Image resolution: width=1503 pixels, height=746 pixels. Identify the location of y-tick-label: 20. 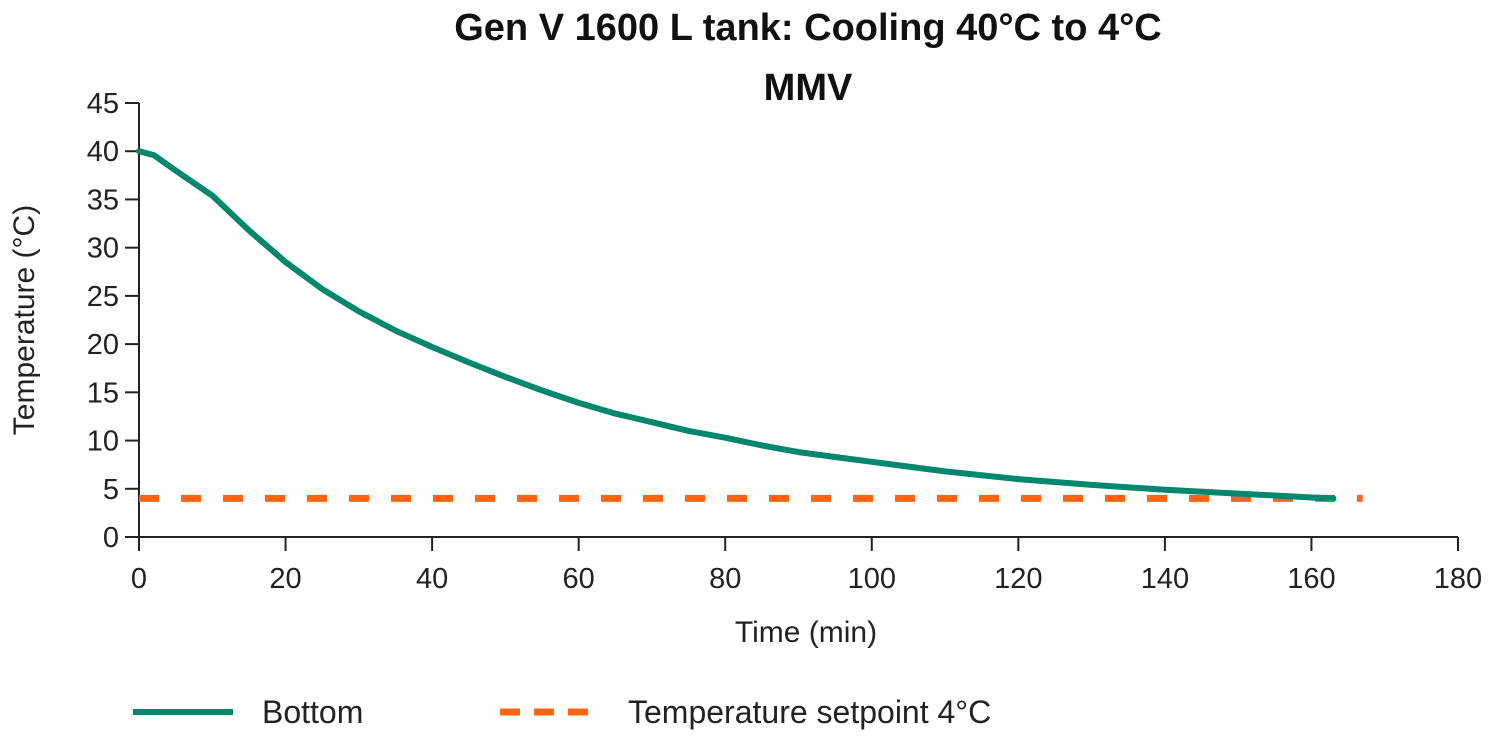
(103, 345).